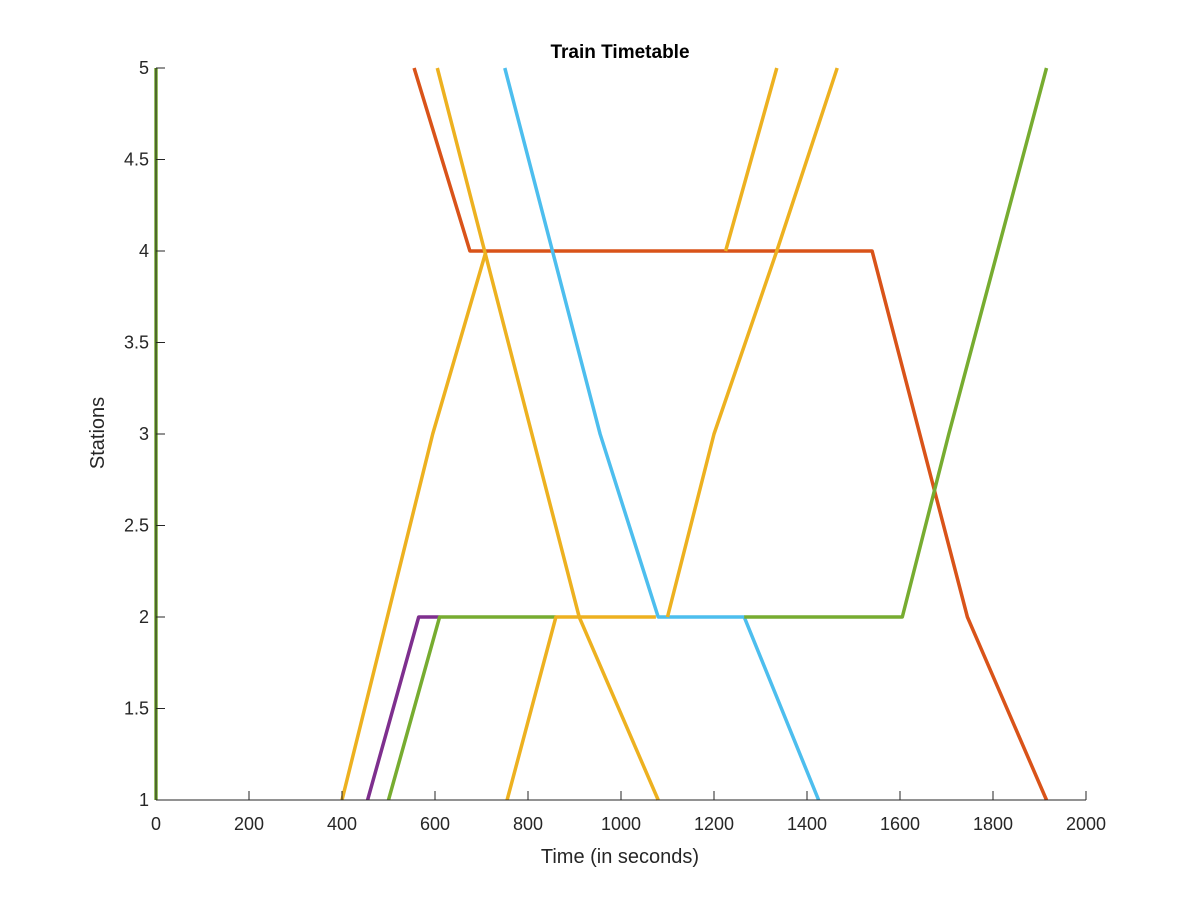  Describe the element at coordinates (144, 251) in the screenshot. I see `y-tick-label: 4` at that location.